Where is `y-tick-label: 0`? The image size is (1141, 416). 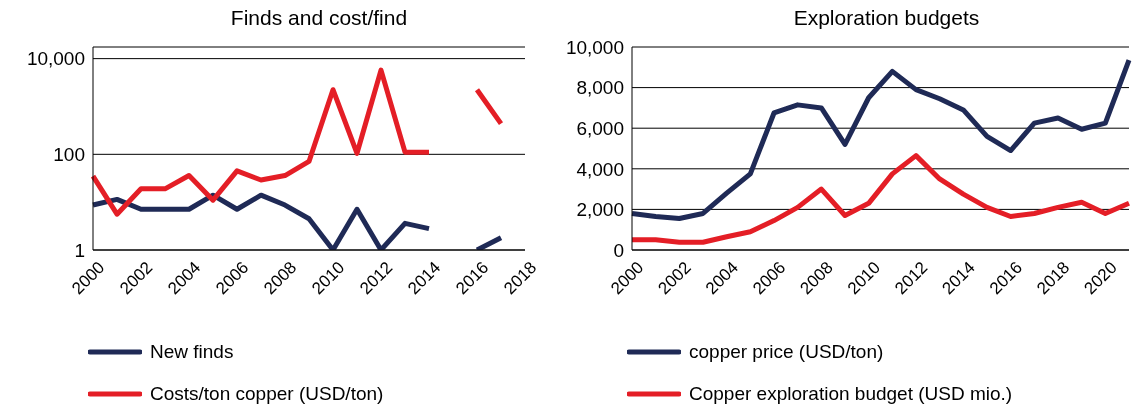 y-tick-label: 0 is located at coordinates (618, 250).